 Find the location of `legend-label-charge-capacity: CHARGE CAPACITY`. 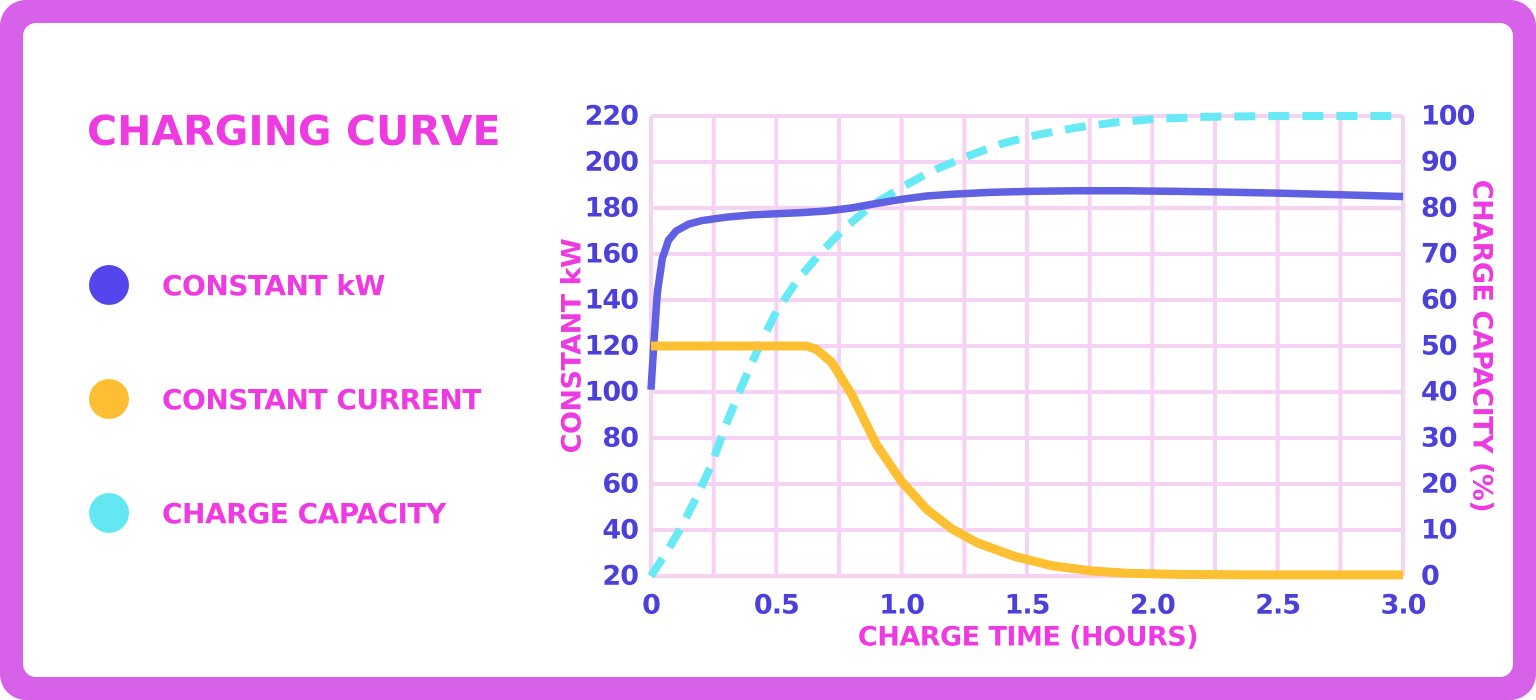

legend-label-charge-capacity: CHARGE CAPACITY is located at coordinates (304, 513).